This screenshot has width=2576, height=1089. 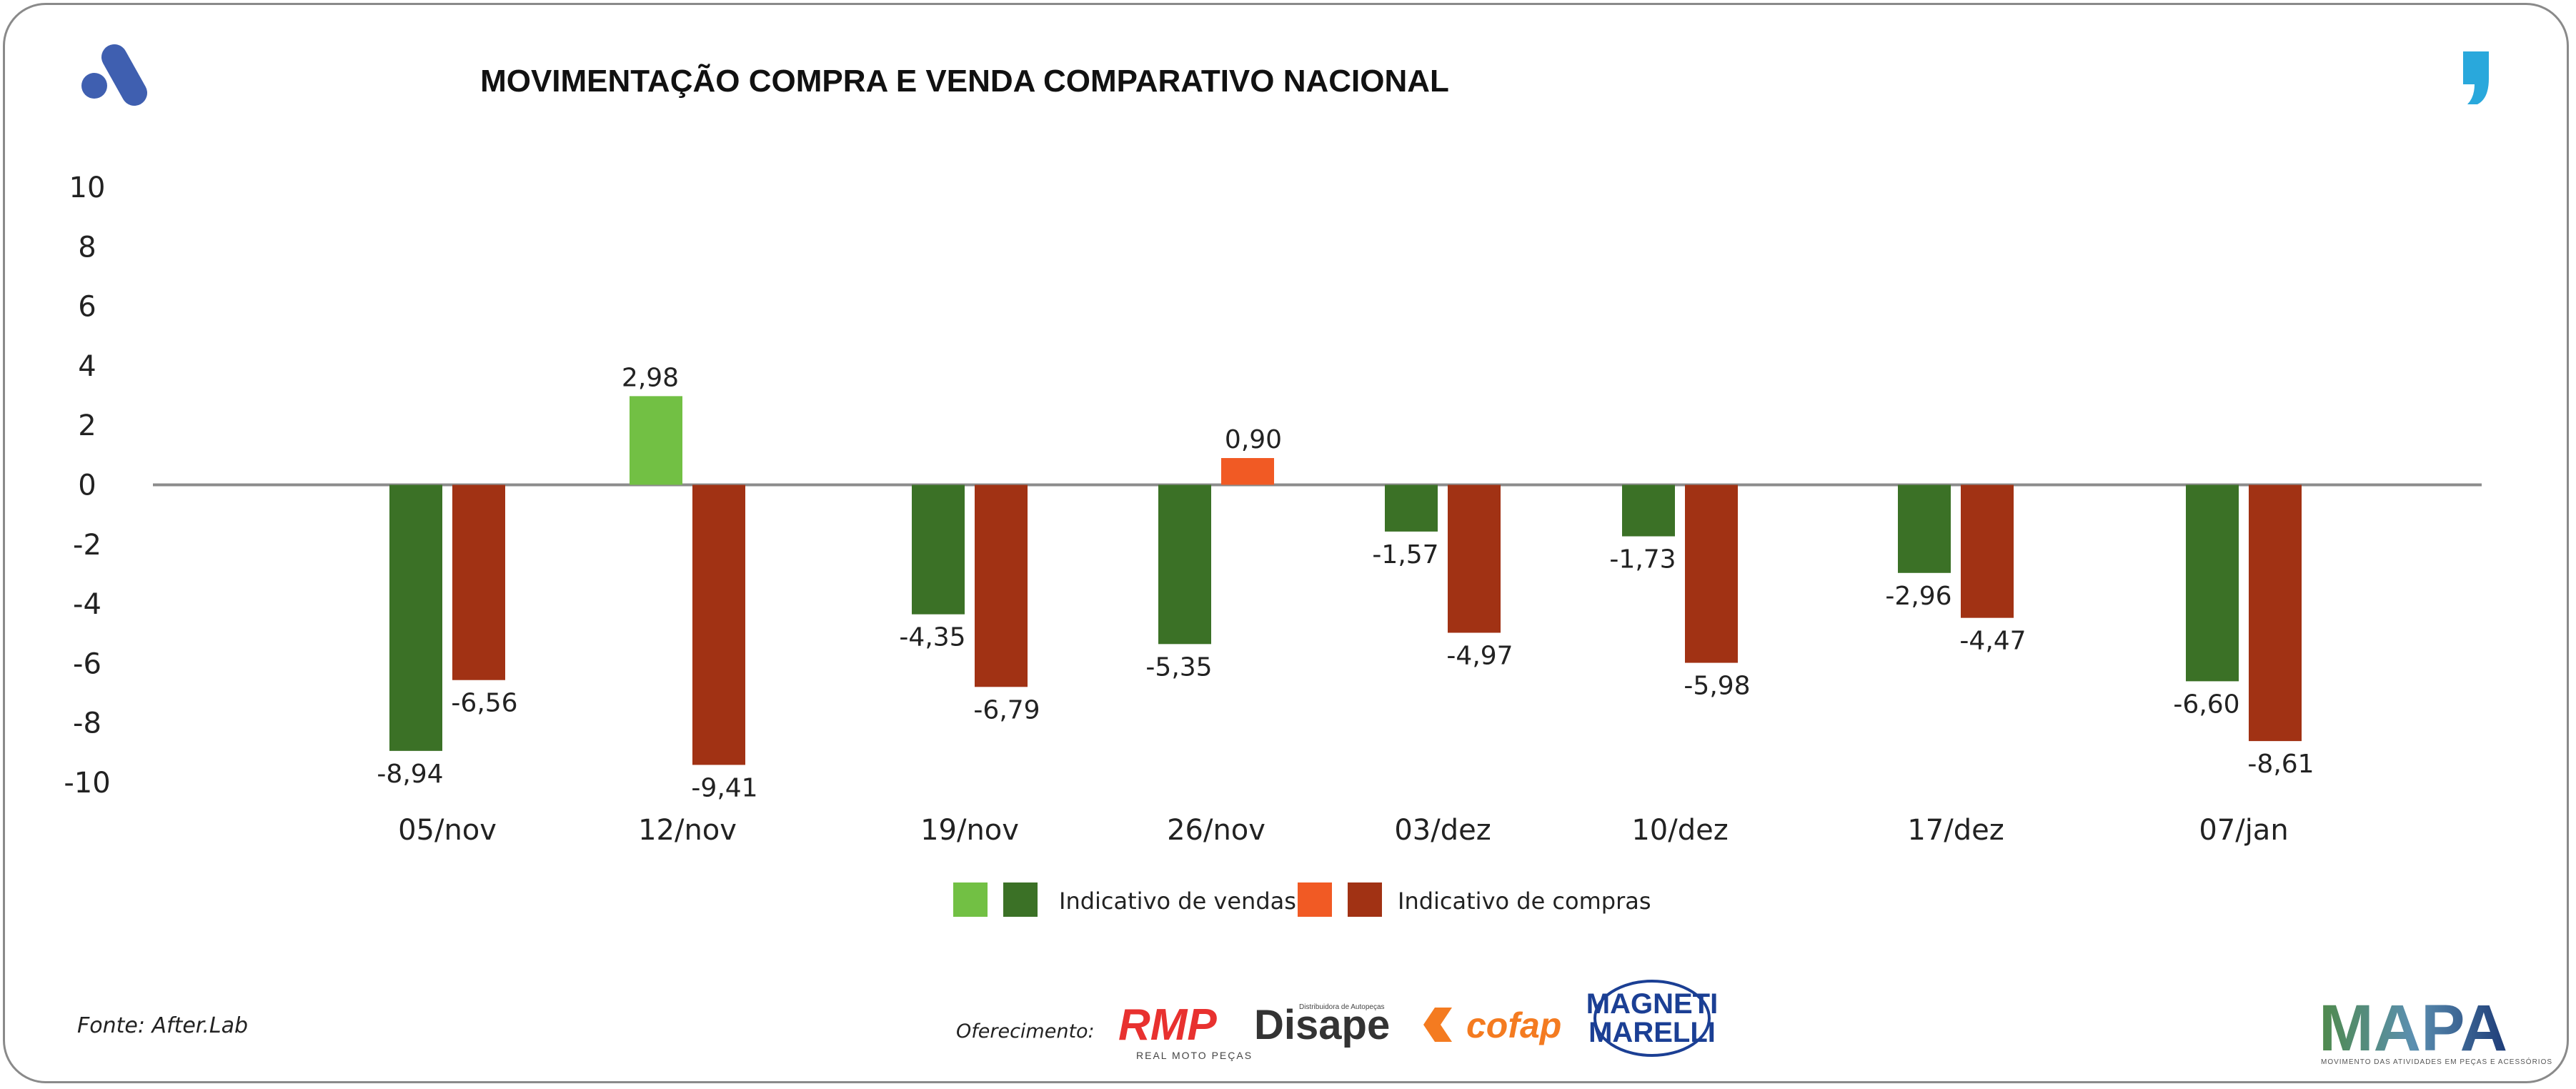 What do you see at coordinates (2280, 764) in the screenshot?
I see `data-label: -8,61` at bounding box center [2280, 764].